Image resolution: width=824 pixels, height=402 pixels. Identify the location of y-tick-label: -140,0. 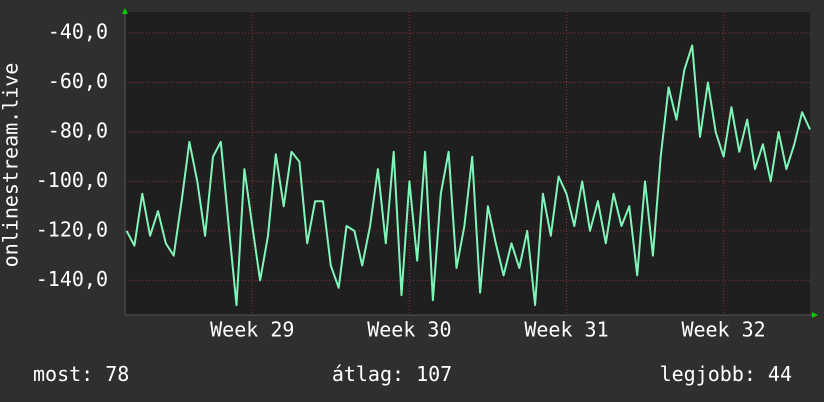
(72, 279).